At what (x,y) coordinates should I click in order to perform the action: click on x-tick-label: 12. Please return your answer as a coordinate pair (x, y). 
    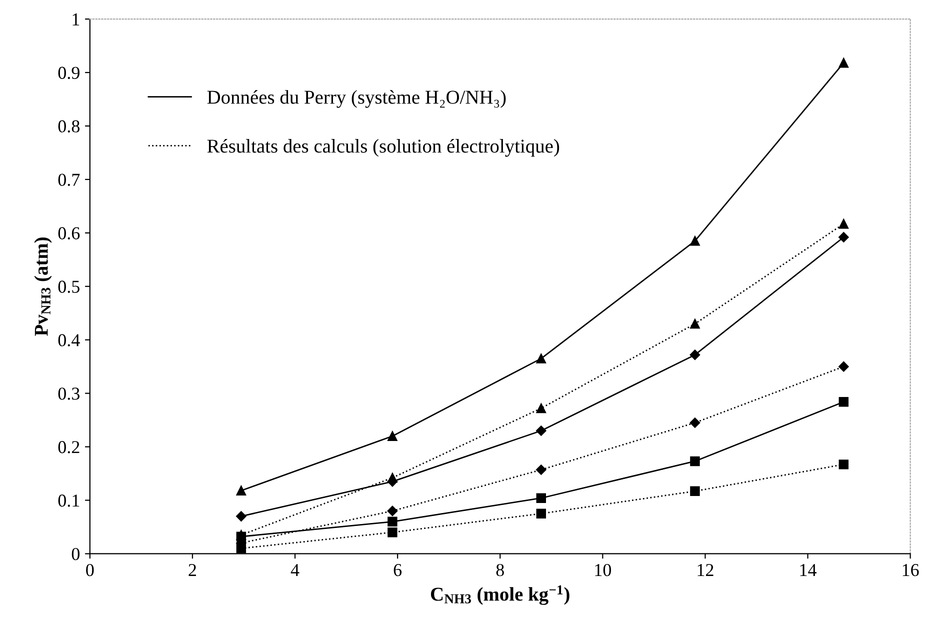
    Looking at the image, I should click on (706, 570).